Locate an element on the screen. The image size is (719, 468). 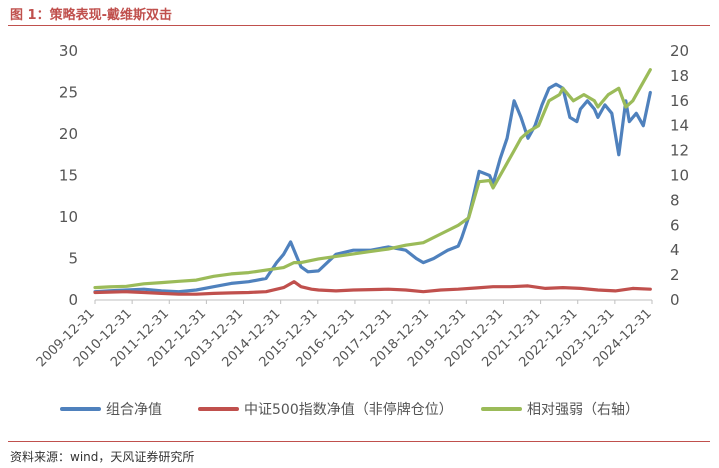
y-right-tick-label: 10 is located at coordinates (679, 176).